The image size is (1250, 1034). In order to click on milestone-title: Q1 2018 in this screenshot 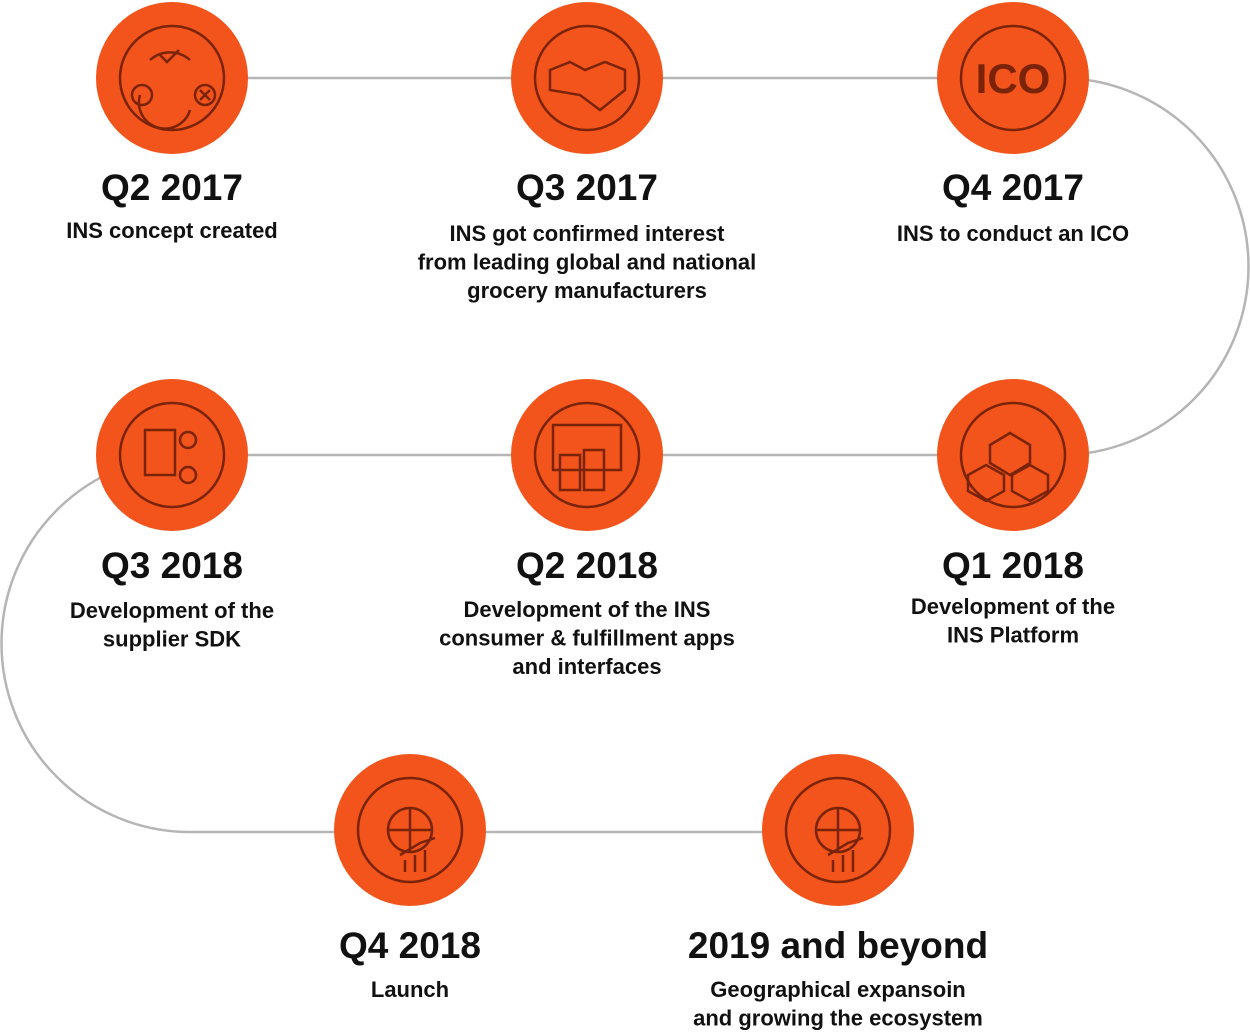, I will do `click(1013, 565)`.